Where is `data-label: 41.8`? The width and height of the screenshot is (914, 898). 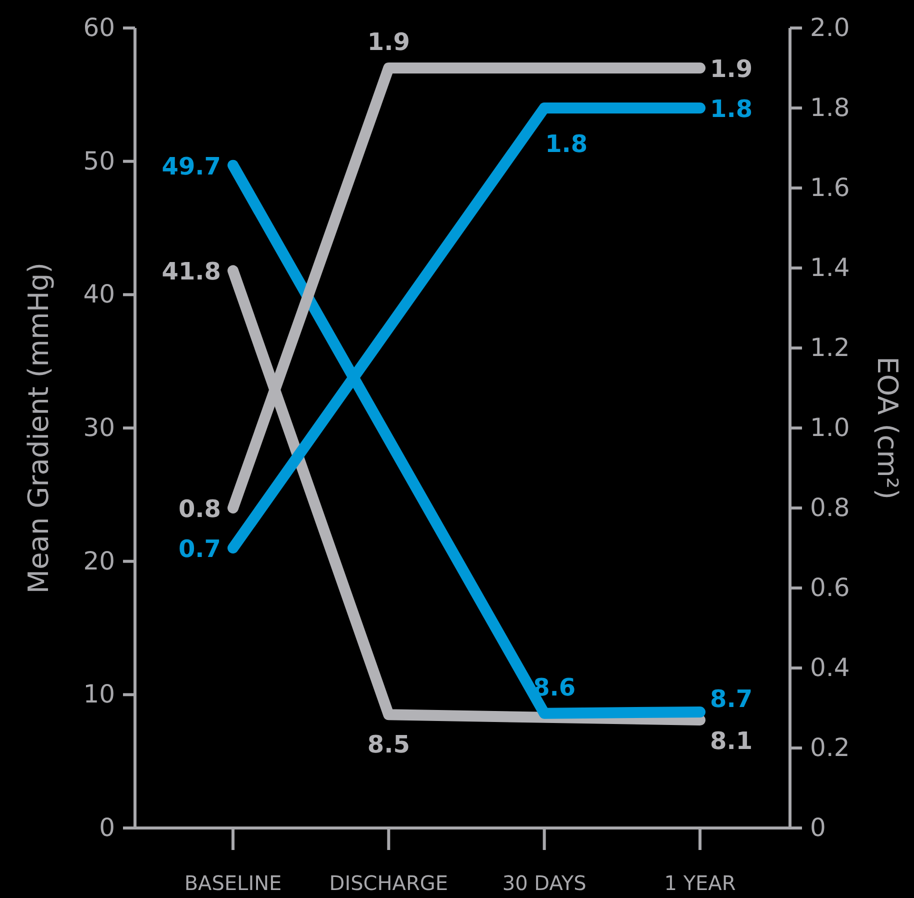
data-label: 41.8 is located at coordinates (191, 272).